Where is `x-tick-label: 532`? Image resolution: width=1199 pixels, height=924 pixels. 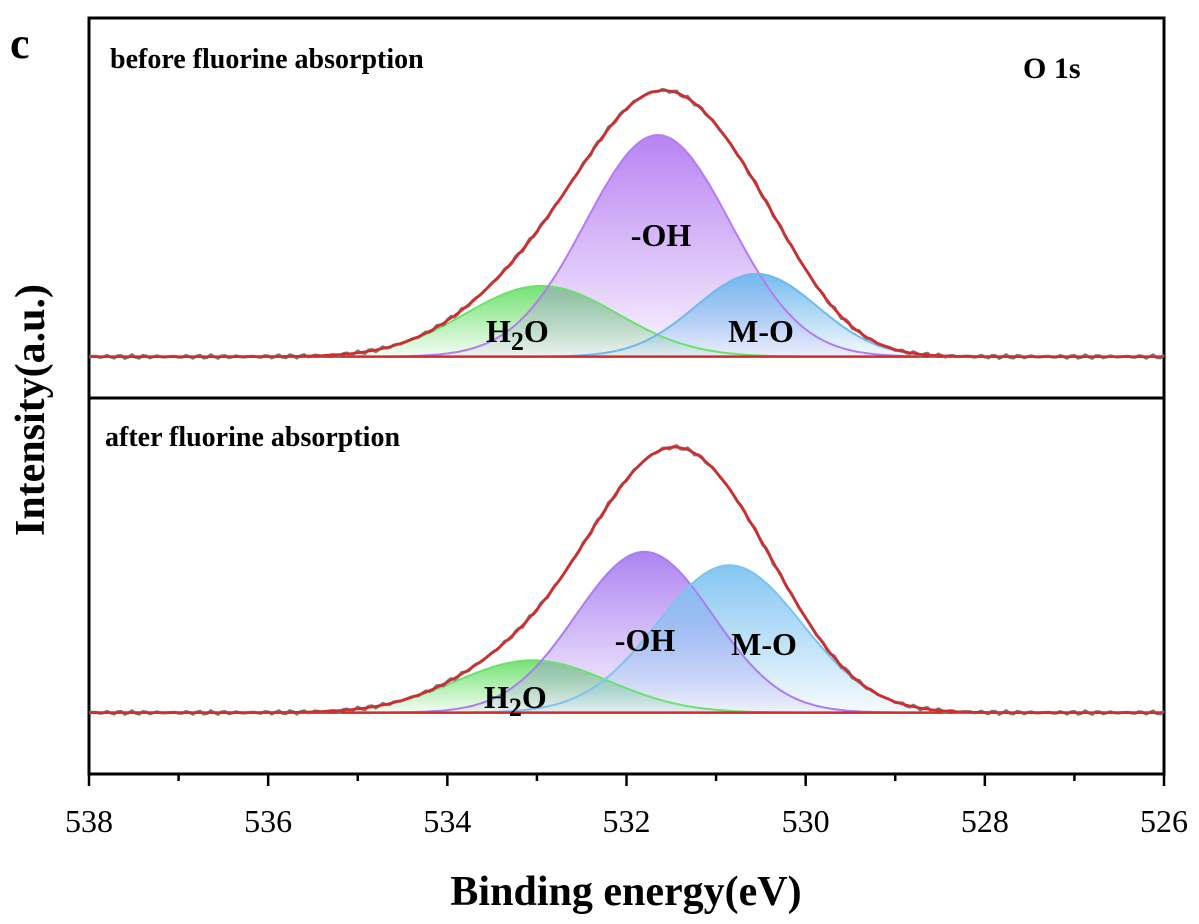 x-tick-label: 532 is located at coordinates (627, 821).